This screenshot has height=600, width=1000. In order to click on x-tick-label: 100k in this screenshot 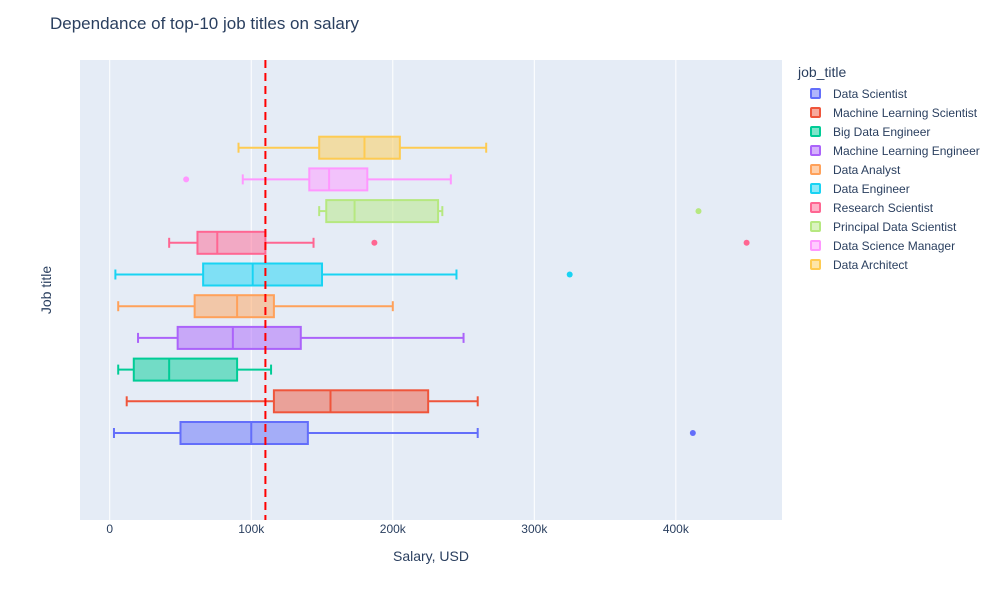, I will do `click(251, 529)`.